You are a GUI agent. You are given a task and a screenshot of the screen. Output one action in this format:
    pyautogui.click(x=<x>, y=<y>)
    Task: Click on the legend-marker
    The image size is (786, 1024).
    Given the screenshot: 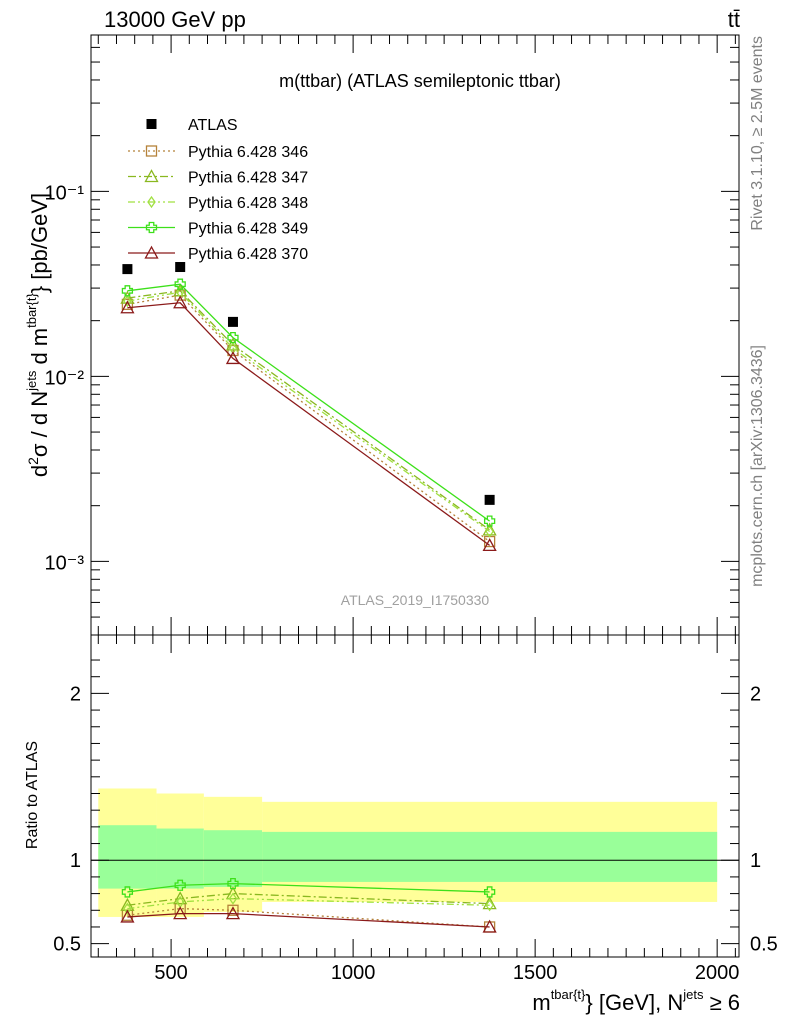 What is the action you would take?
    pyautogui.click(x=151, y=124)
    